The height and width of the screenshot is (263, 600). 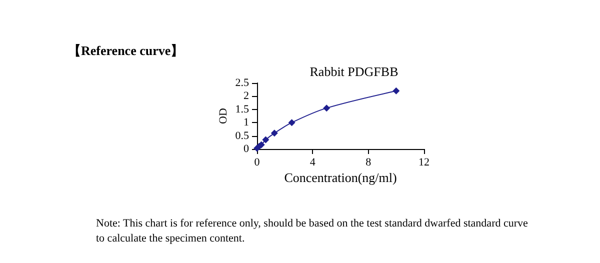 What do you see at coordinates (224, 116) in the screenshot?
I see `y-axis-title: OD` at bounding box center [224, 116].